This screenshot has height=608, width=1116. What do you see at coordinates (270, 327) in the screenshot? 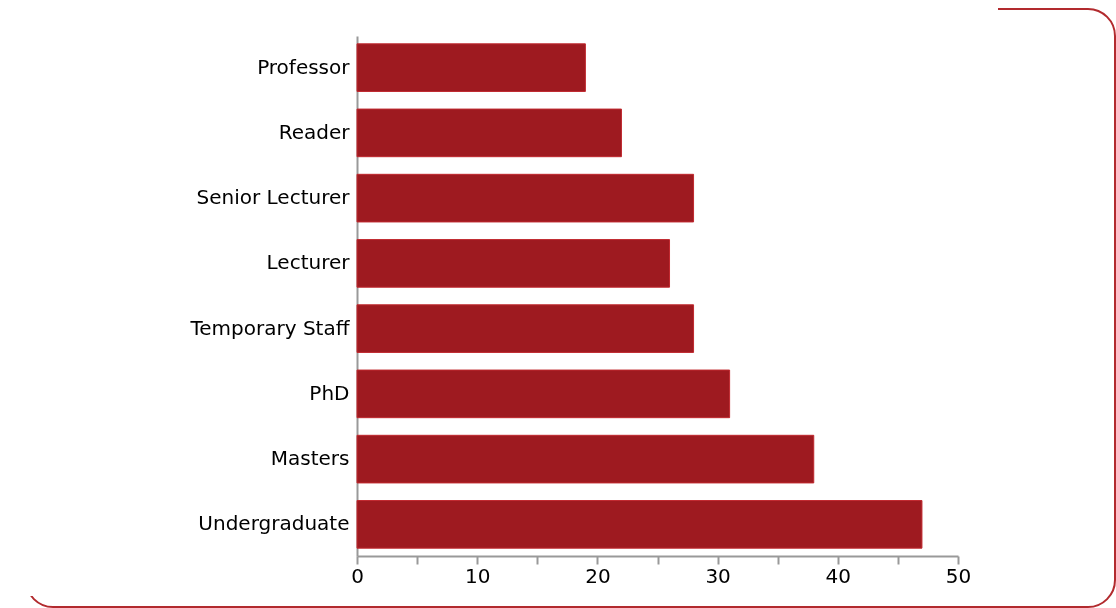
I see `y-tick-label: Temporary Staff` at bounding box center [270, 327].